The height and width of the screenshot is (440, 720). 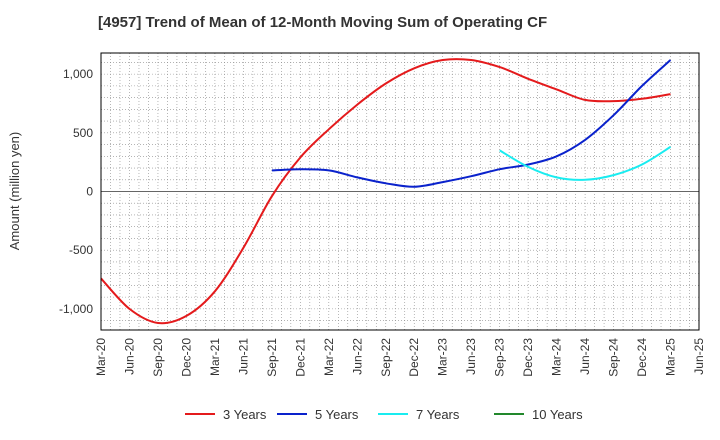 What do you see at coordinates (500, 357) in the screenshot?
I see `x-tick-label: Sep-23` at bounding box center [500, 357].